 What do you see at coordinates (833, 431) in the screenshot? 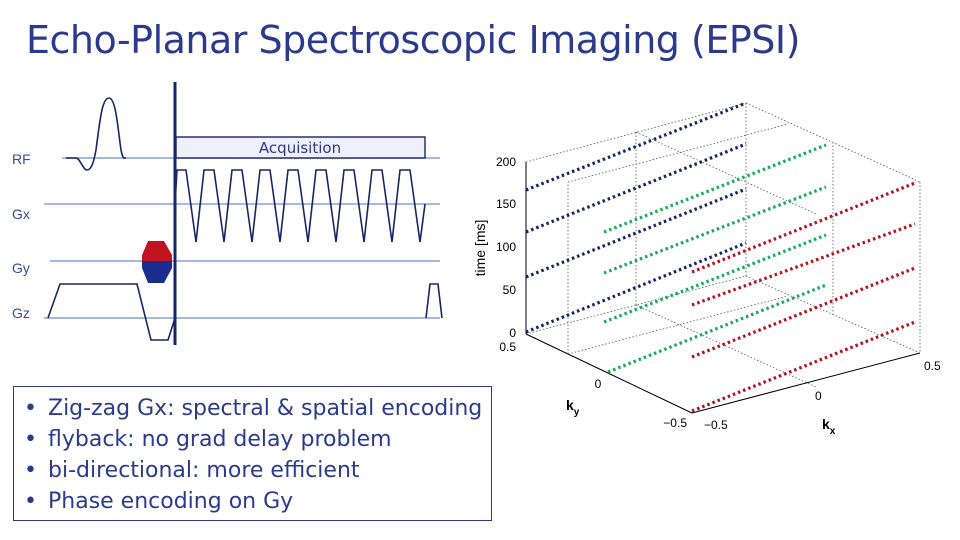
I see `kx-label-sub: x` at bounding box center [833, 431].